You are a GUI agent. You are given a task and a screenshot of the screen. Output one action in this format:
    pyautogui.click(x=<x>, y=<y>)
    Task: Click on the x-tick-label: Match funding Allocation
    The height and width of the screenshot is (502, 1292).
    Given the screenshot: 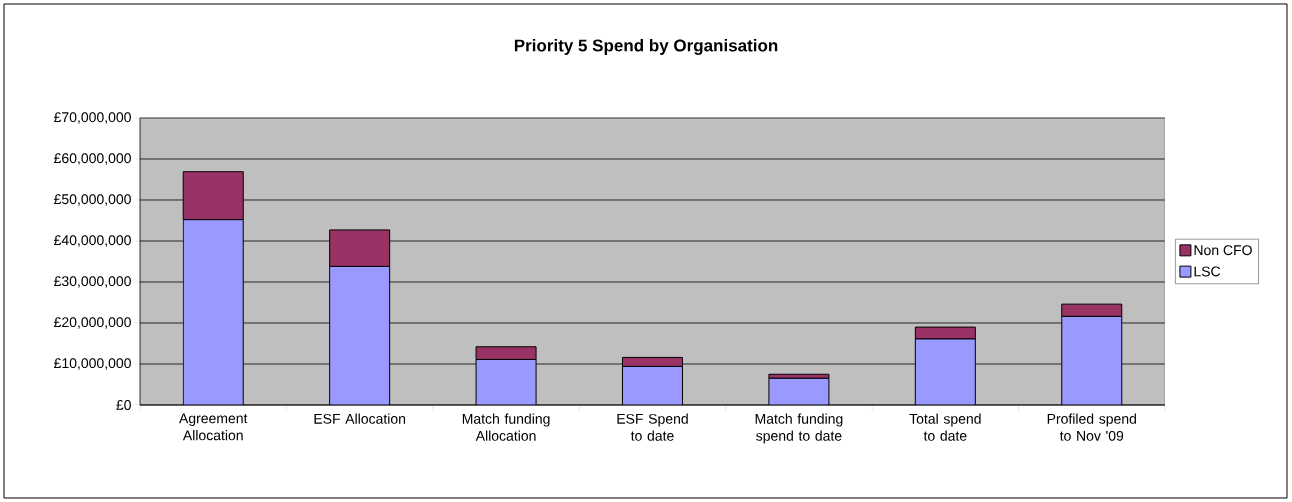 What is the action you would take?
    pyautogui.click(x=506, y=427)
    